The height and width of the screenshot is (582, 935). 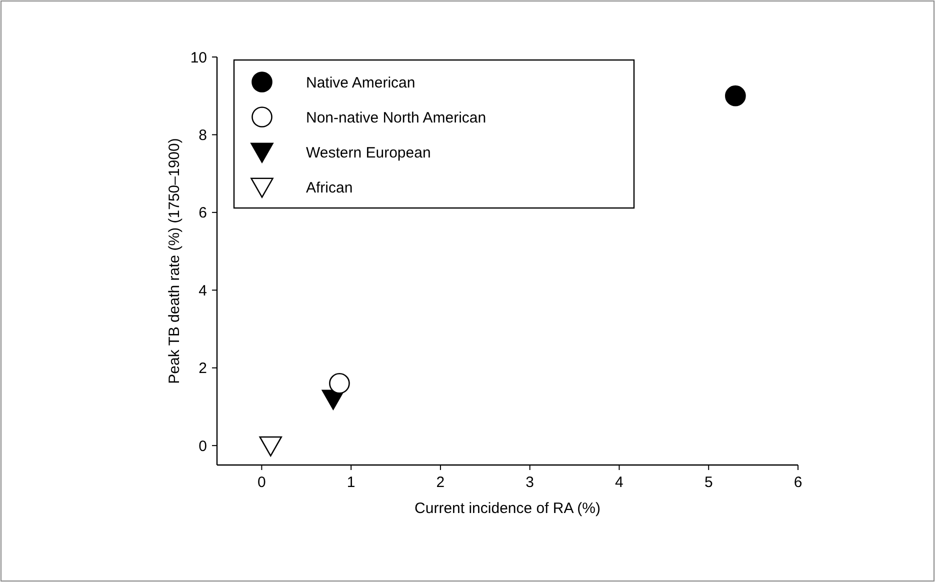 What do you see at coordinates (440, 482) in the screenshot?
I see `x-tick-label: 2` at bounding box center [440, 482].